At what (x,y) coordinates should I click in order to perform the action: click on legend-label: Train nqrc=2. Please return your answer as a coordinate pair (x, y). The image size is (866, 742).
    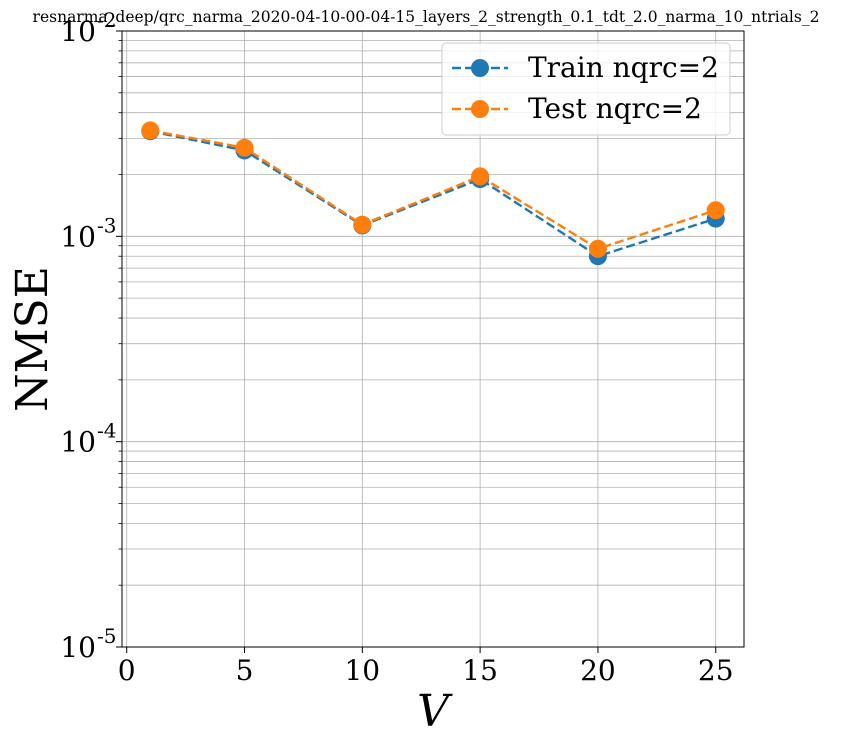
    Looking at the image, I should click on (623, 67).